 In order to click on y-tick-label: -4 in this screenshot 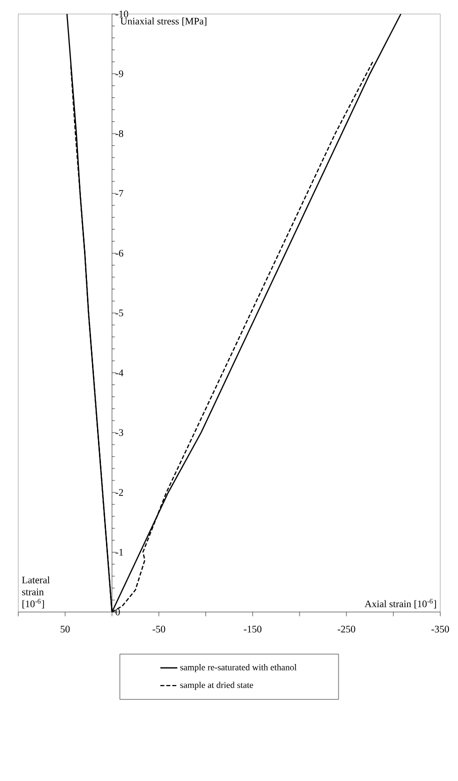, I will do `click(120, 373)`.